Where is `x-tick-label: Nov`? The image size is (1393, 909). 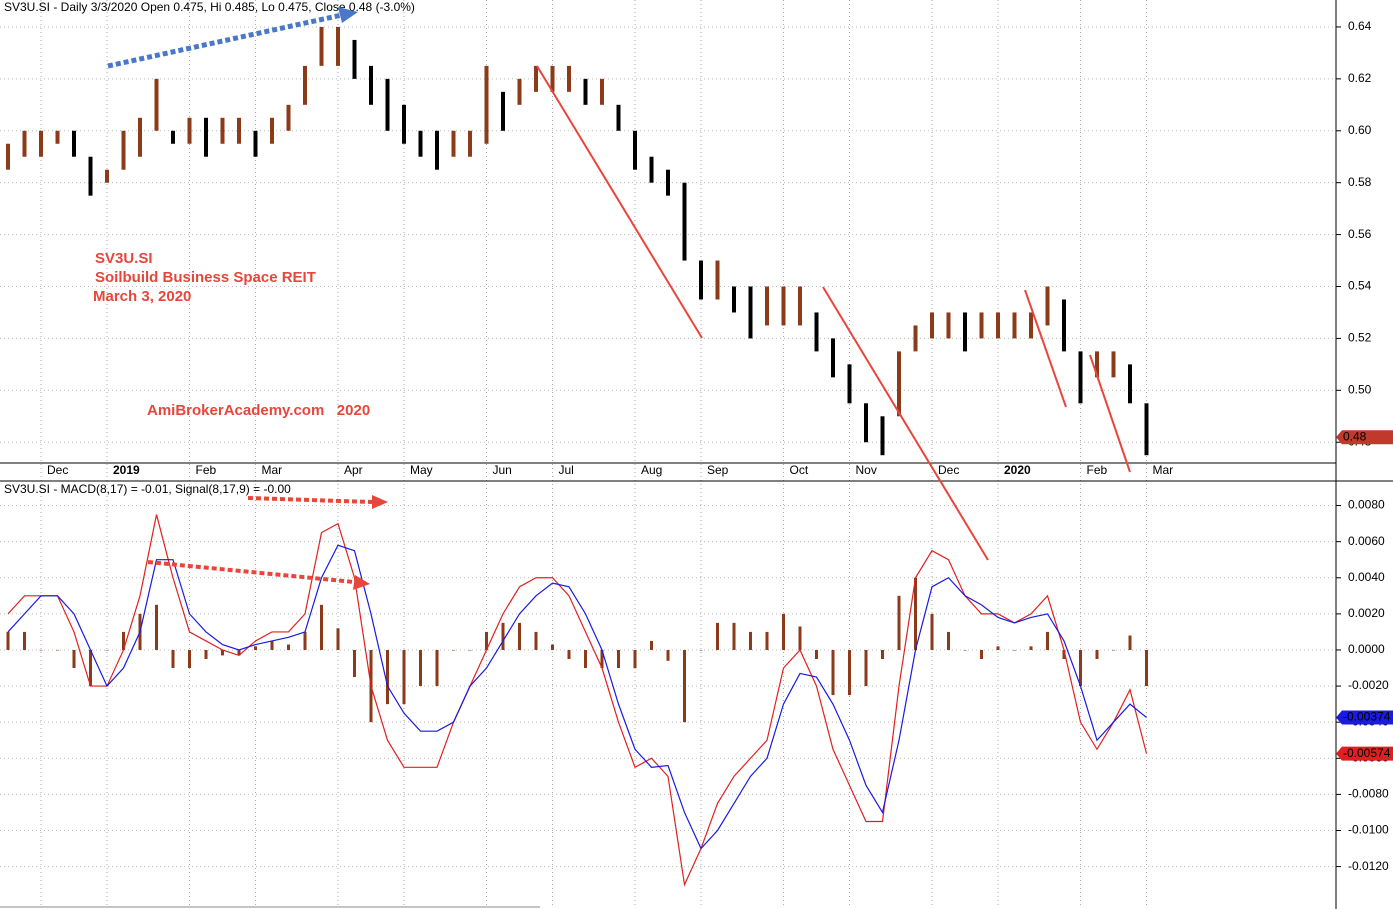
x-tick-label: Nov is located at coordinates (866, 470).